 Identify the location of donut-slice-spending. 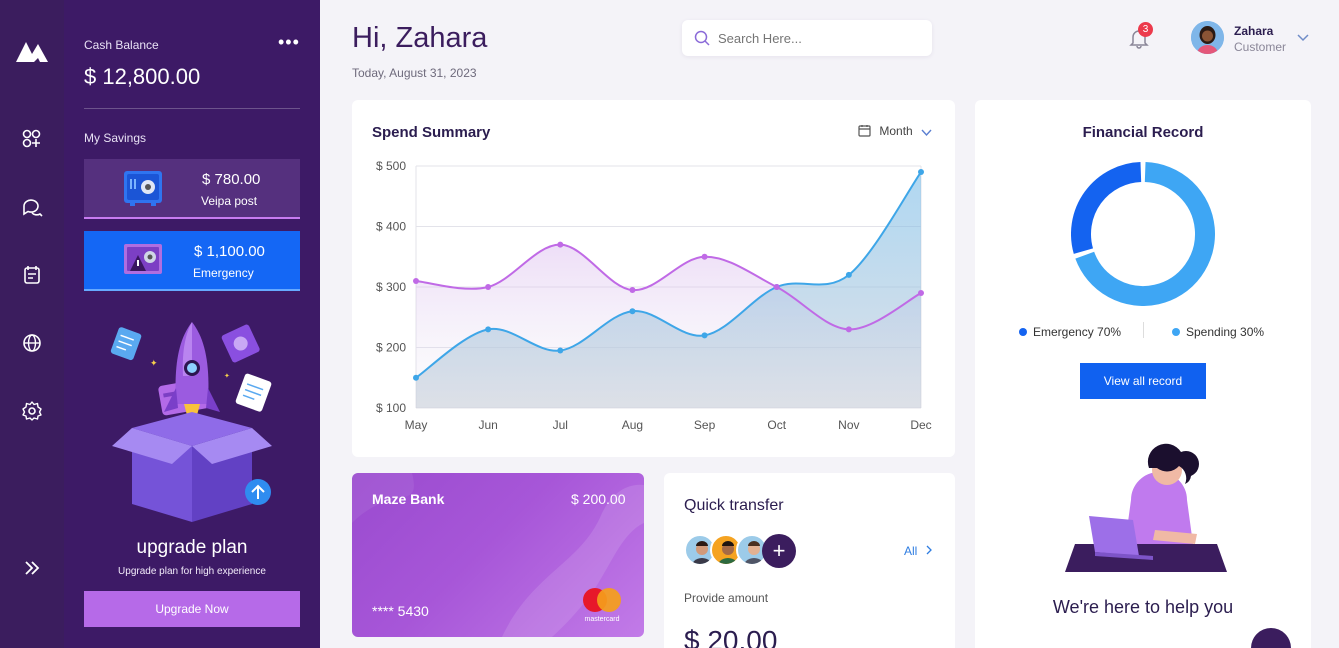
(1145, 234).